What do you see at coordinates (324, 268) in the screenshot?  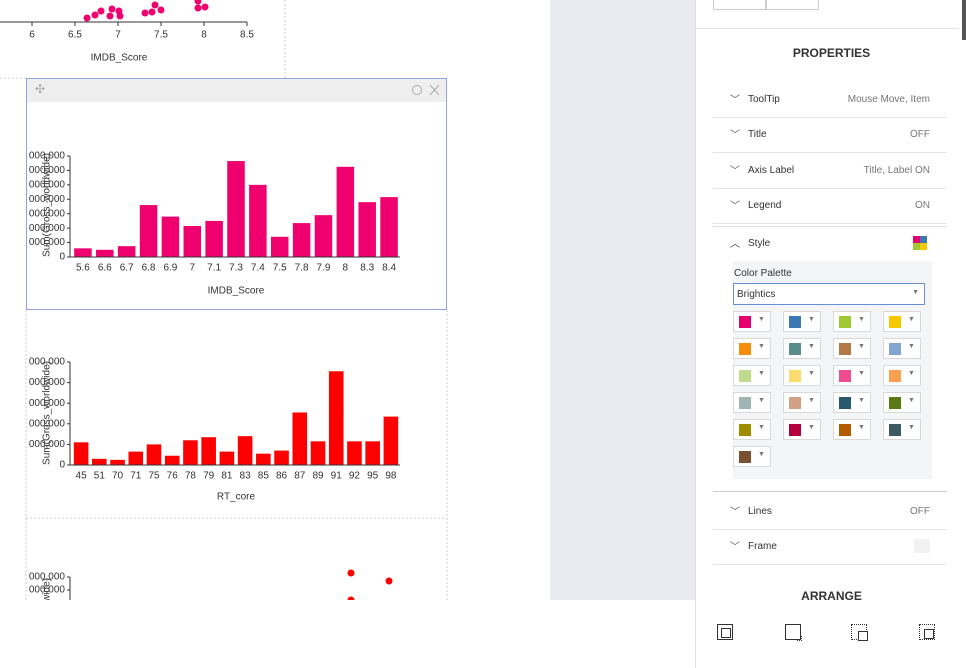 I see `x-tick-label: 7.9` at bounding box center [324, 268].